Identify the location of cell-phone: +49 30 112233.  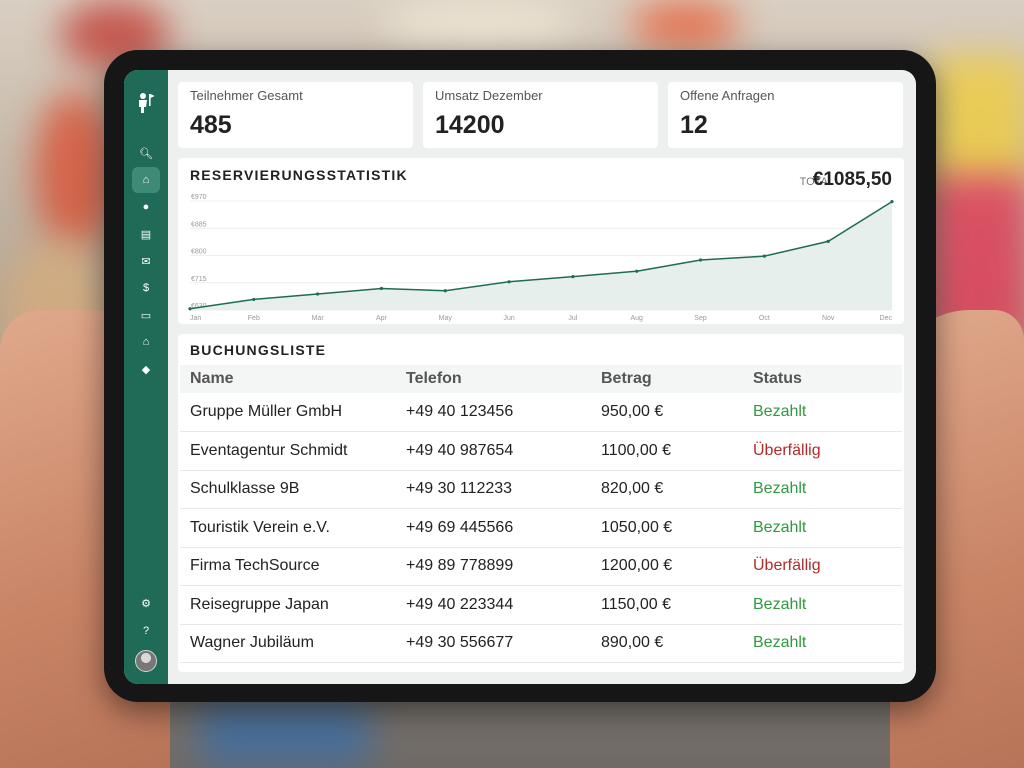
(493, 489).